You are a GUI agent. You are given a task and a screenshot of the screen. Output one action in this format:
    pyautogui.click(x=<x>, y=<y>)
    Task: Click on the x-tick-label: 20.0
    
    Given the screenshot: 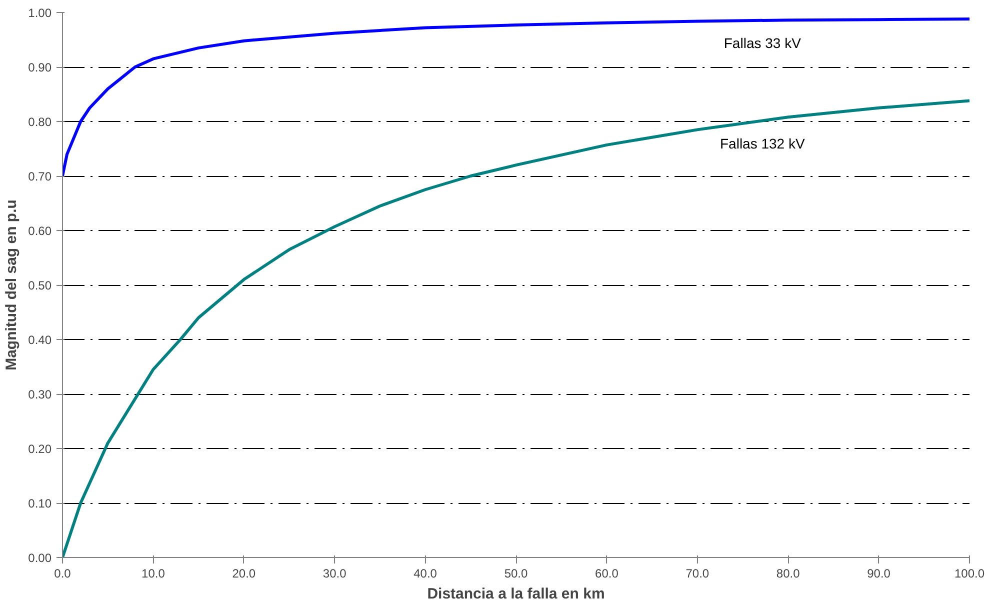 What is the action you would take?
    pyautogui.click(x=244, y=573)
    